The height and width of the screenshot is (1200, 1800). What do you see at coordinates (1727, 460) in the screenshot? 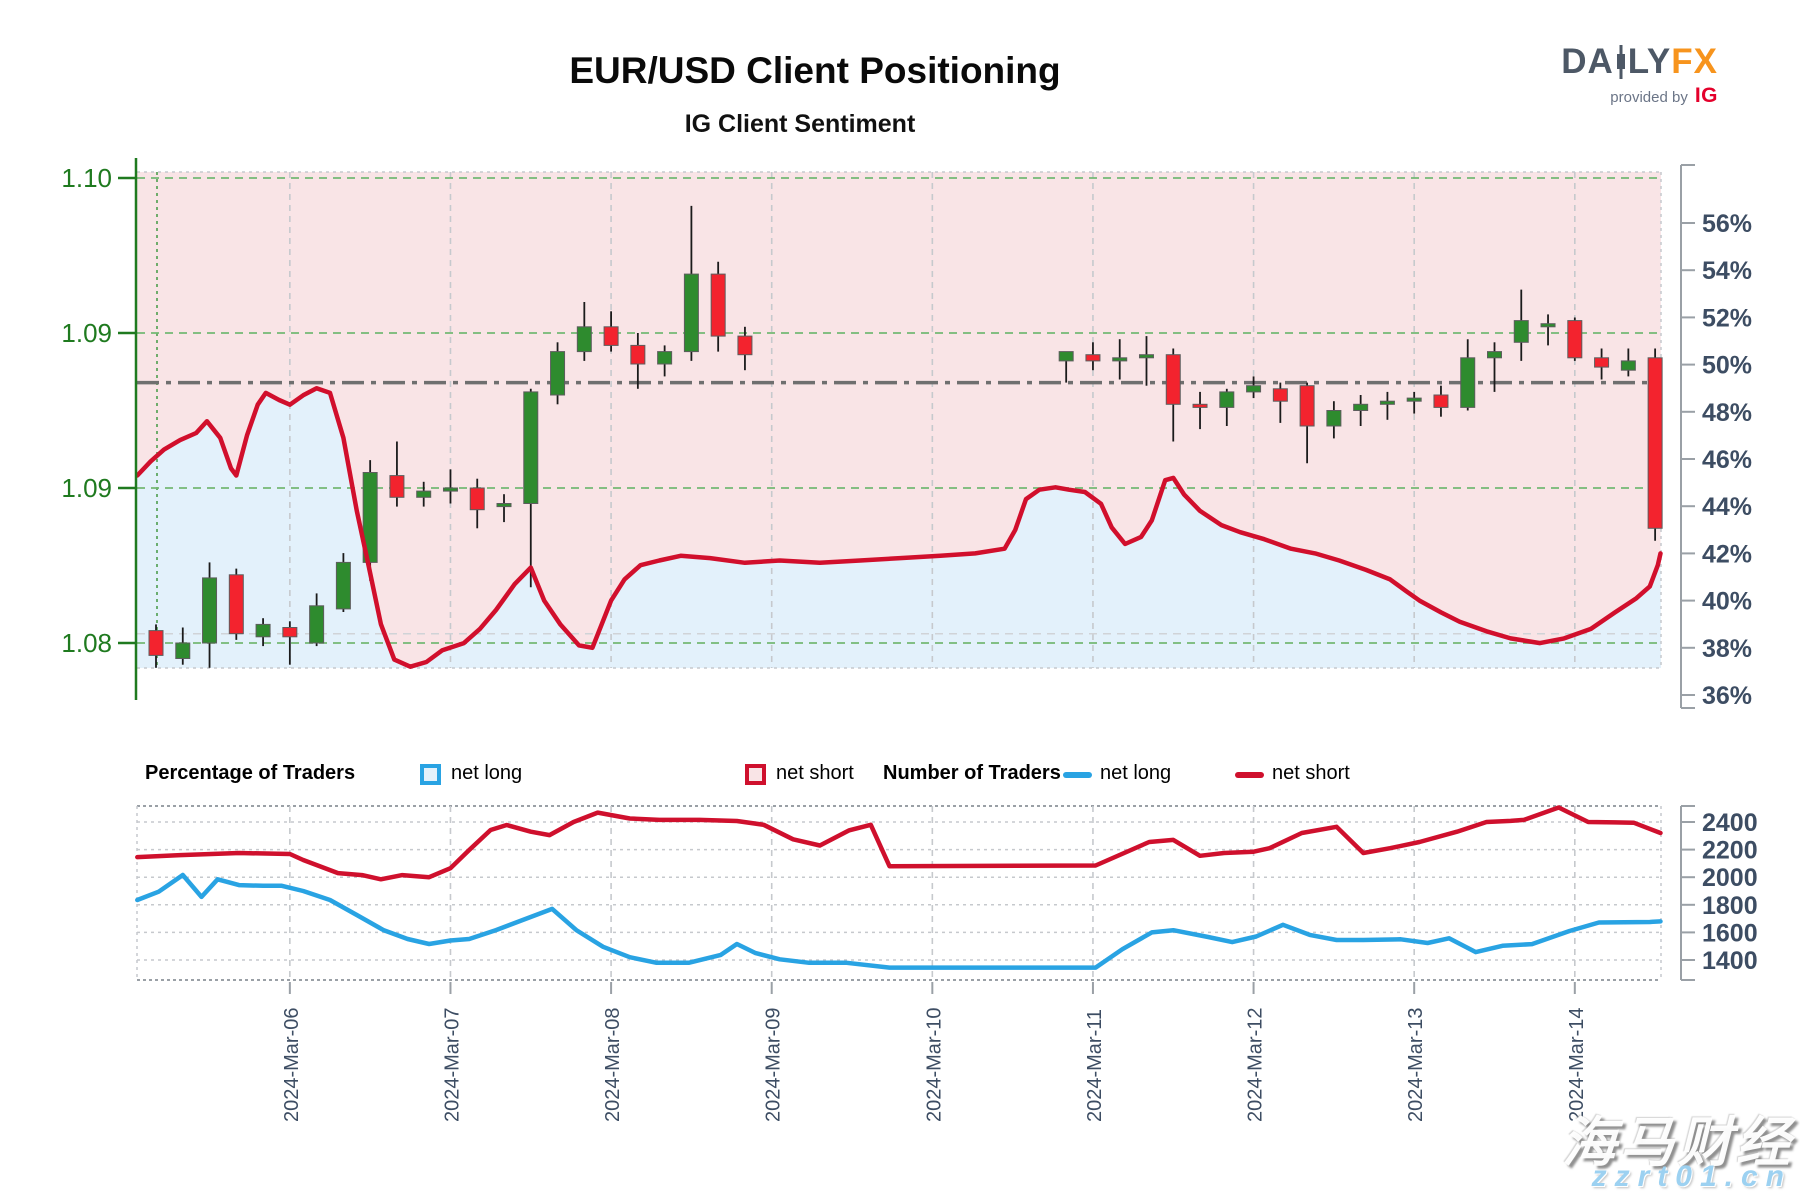
I see `percent-axis-label: 46%` at bounding box center [1727, 460].